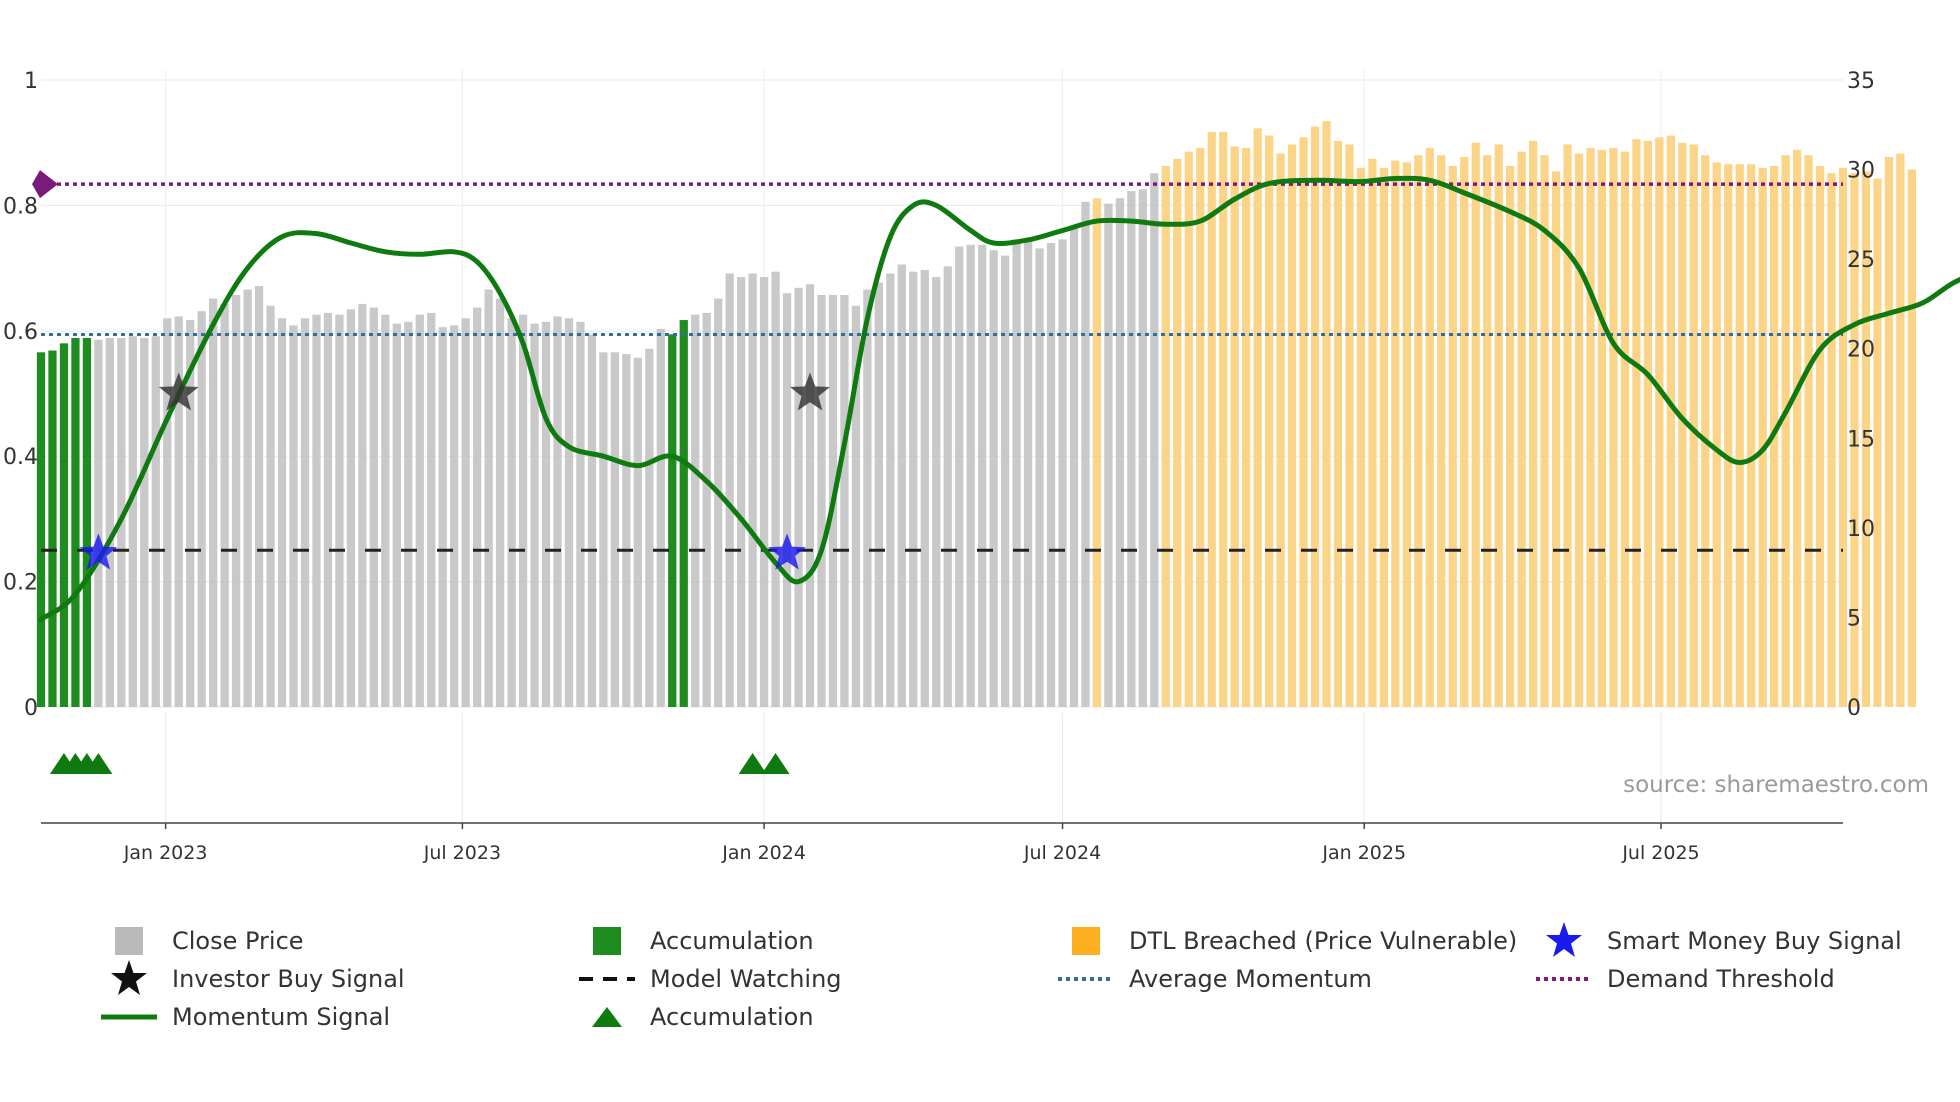 This screenshot has height=1102, width=1960. What do you see at coordinates (20, 583) in the screenshot?
I see `left-tick-label: 0.2` at bounding box center [20, 583].